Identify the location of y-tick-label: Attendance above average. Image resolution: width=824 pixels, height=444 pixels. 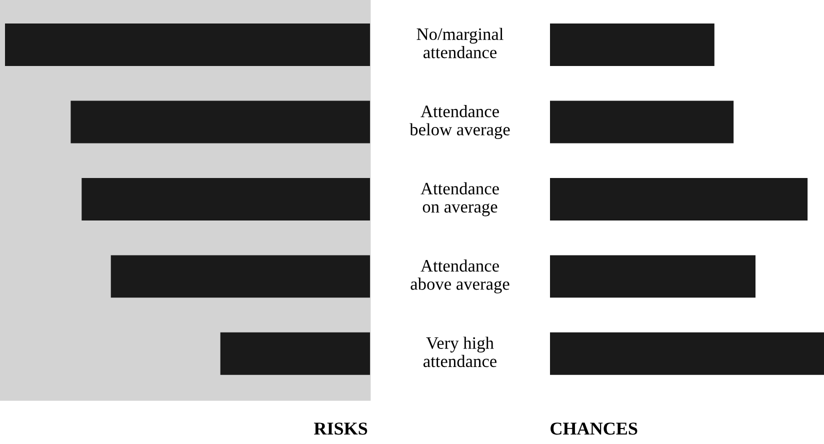
(460, 276).